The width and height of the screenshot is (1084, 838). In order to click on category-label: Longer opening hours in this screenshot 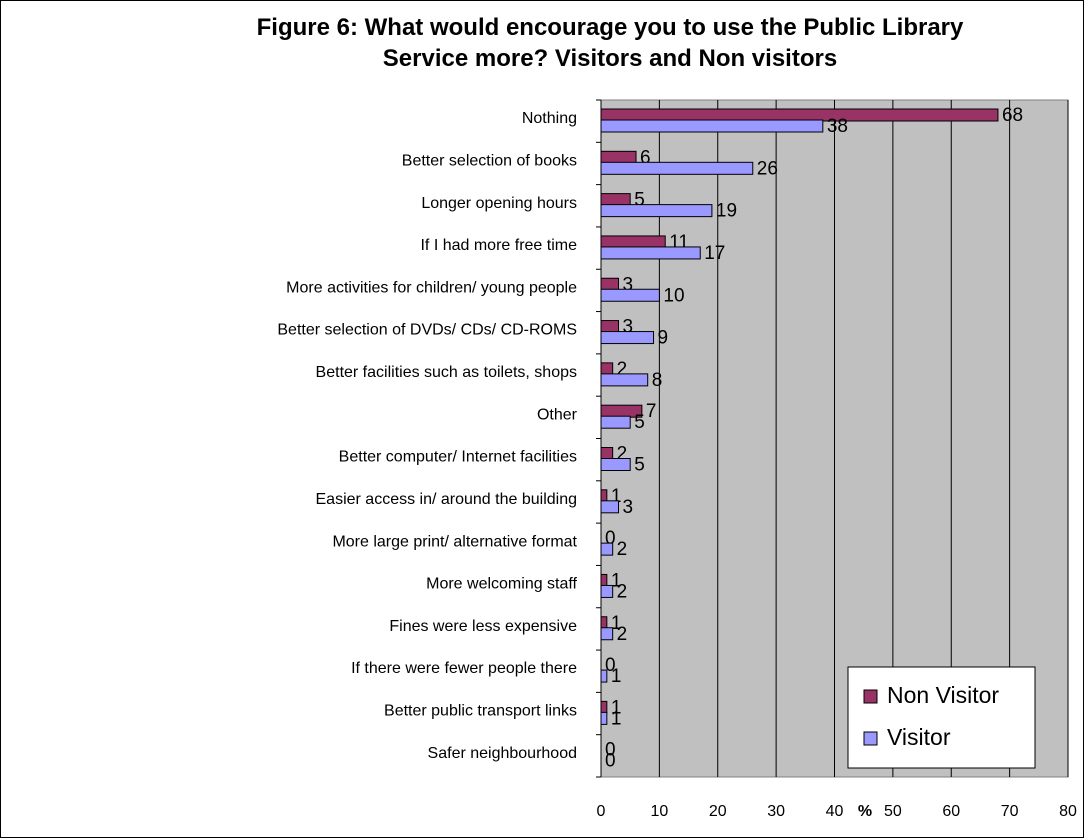, I will do `click(499, 203)`.